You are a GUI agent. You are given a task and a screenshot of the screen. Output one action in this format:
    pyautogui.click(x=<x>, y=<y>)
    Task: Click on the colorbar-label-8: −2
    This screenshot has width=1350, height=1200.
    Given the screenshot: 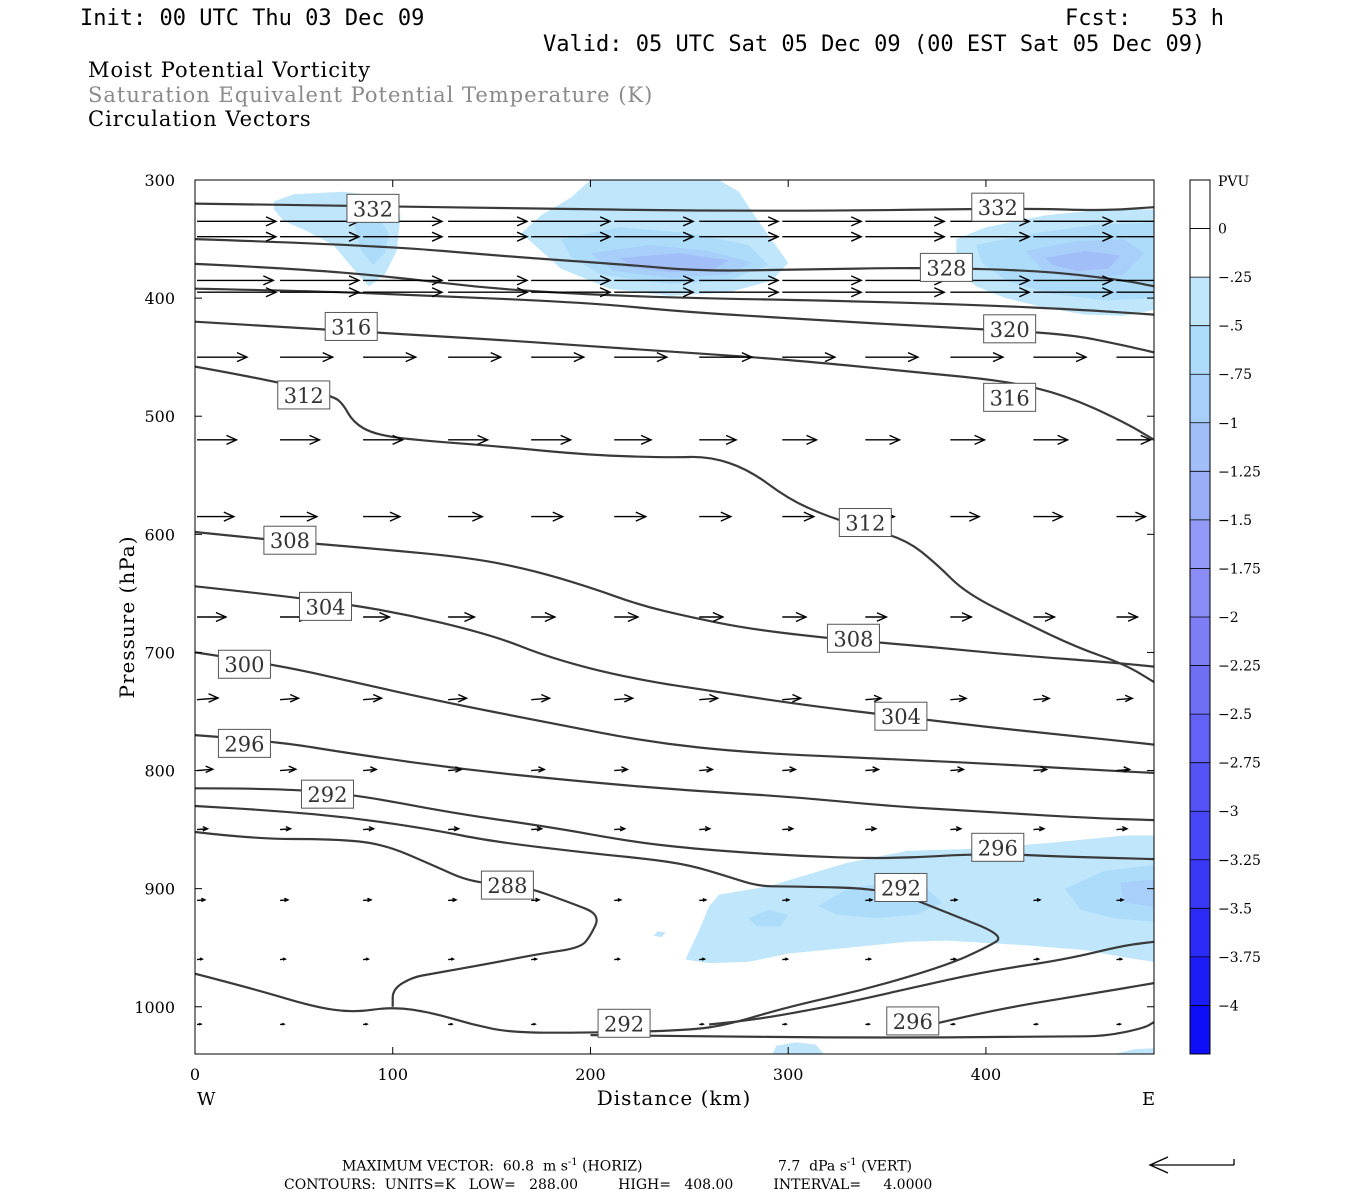 What is the action you would take?
    pyautogui.click(x=1228, y=618)
    